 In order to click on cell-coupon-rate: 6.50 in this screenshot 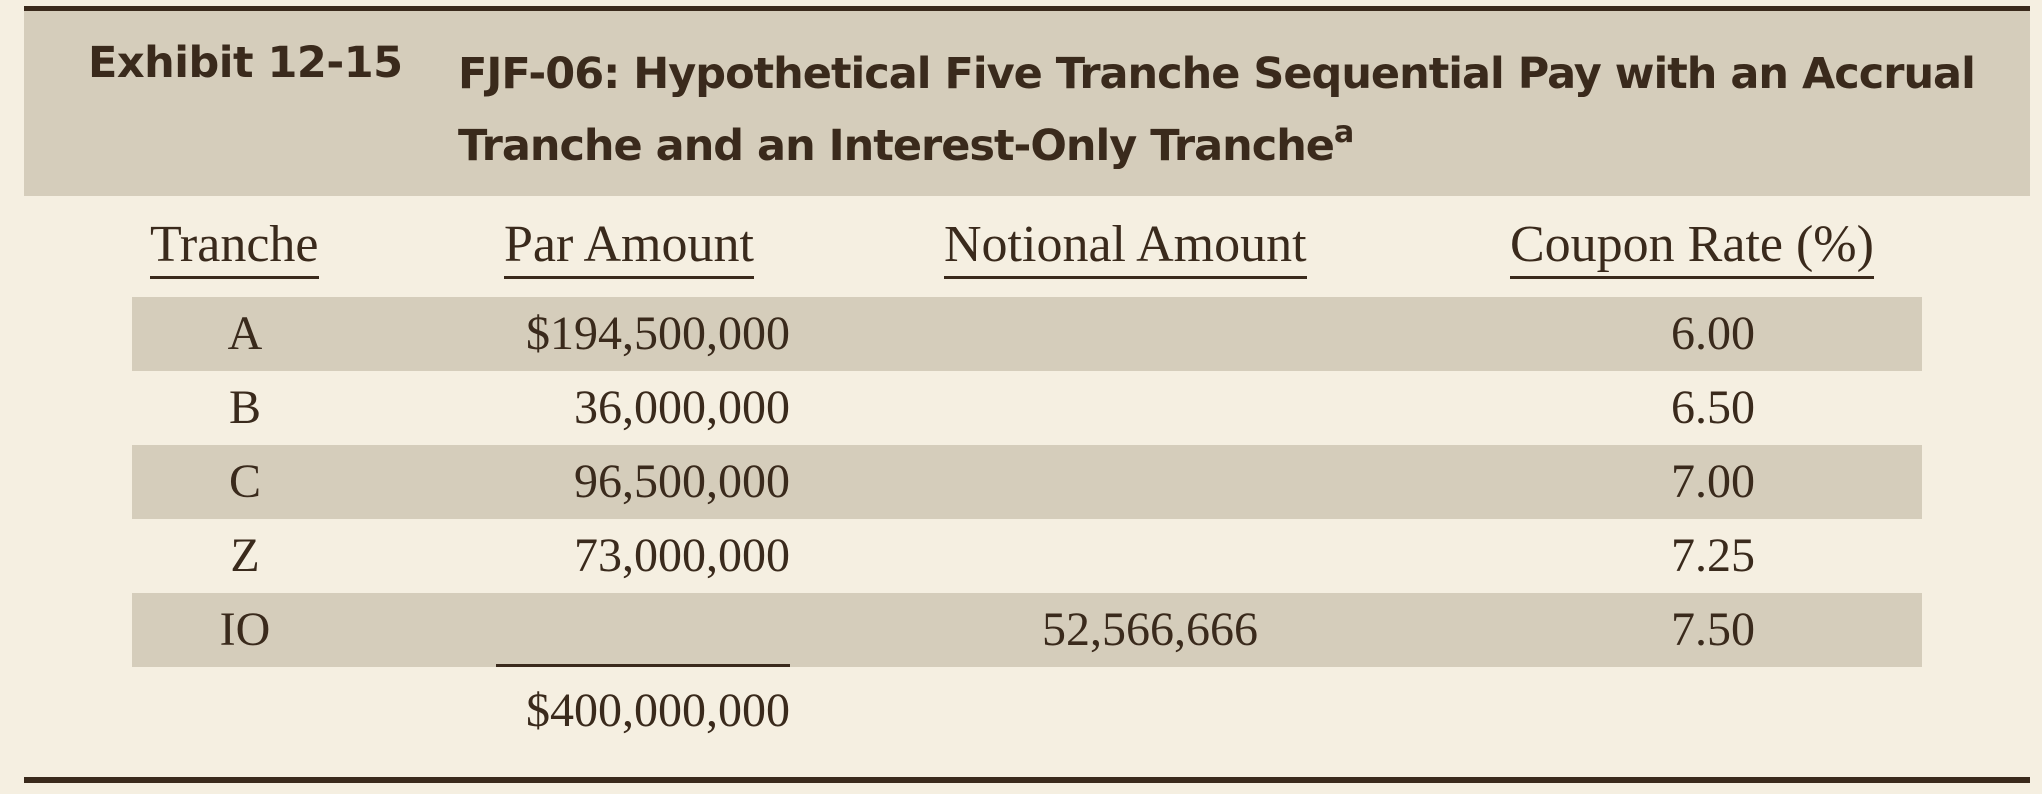, I will do `click(1713, 407)`.